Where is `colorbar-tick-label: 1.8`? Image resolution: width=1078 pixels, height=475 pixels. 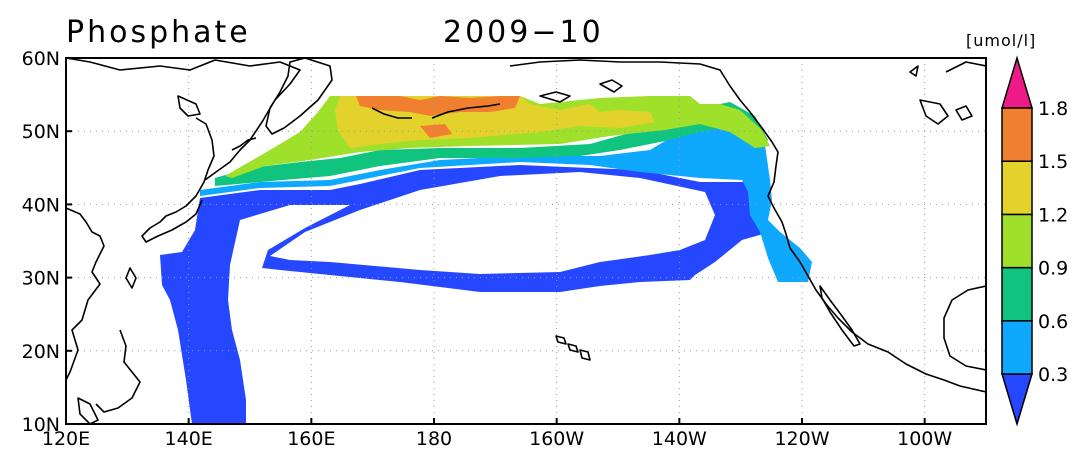 colorbar-tick-label: 1.8 is located at coordinates (1053, 109).